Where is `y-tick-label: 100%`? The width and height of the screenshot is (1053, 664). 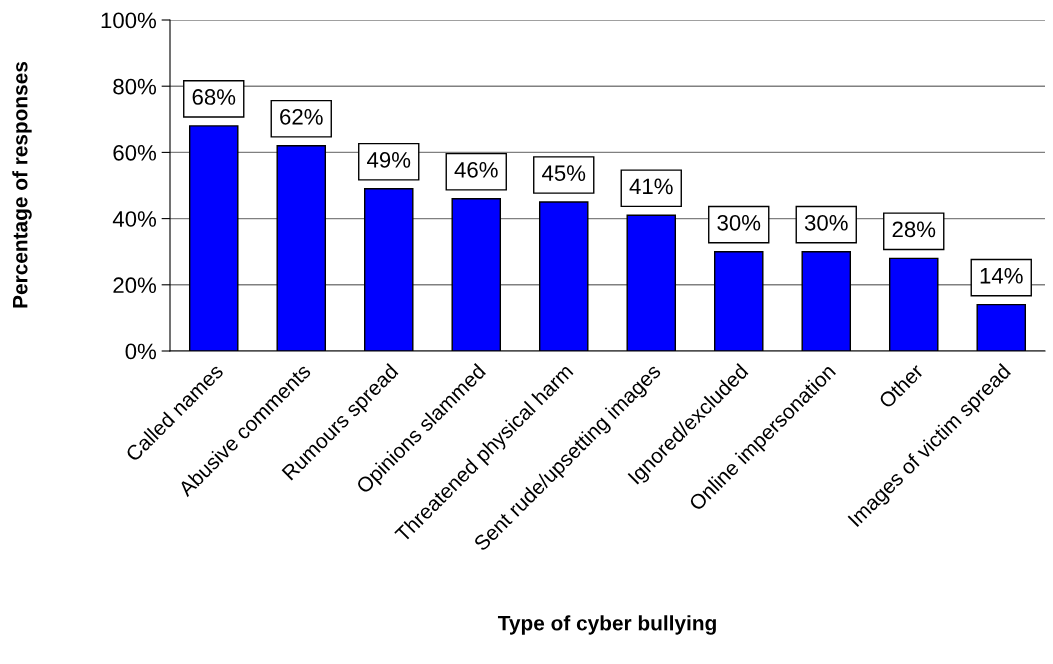 y-tick-label: 100% is located at coordinates (129, 20).